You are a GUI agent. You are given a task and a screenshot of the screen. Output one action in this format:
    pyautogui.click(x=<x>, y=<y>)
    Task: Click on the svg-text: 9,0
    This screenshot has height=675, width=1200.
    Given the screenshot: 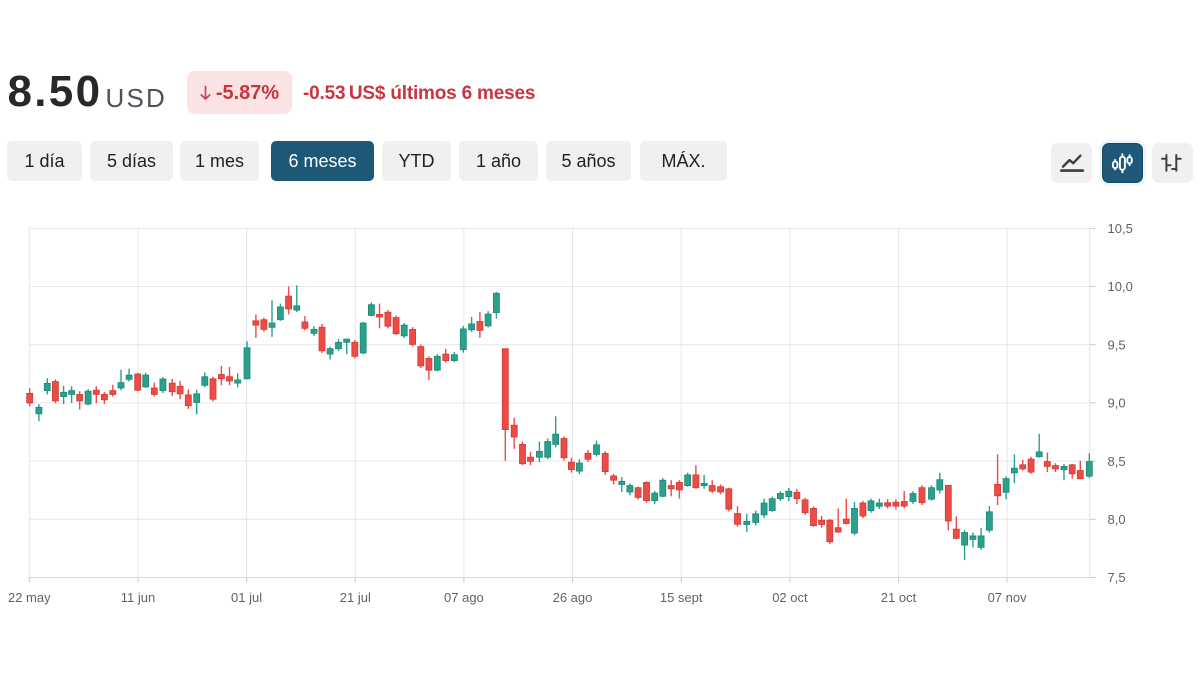 What is the action you would take?
    pyautogui.click(x=1117, y=403)
    